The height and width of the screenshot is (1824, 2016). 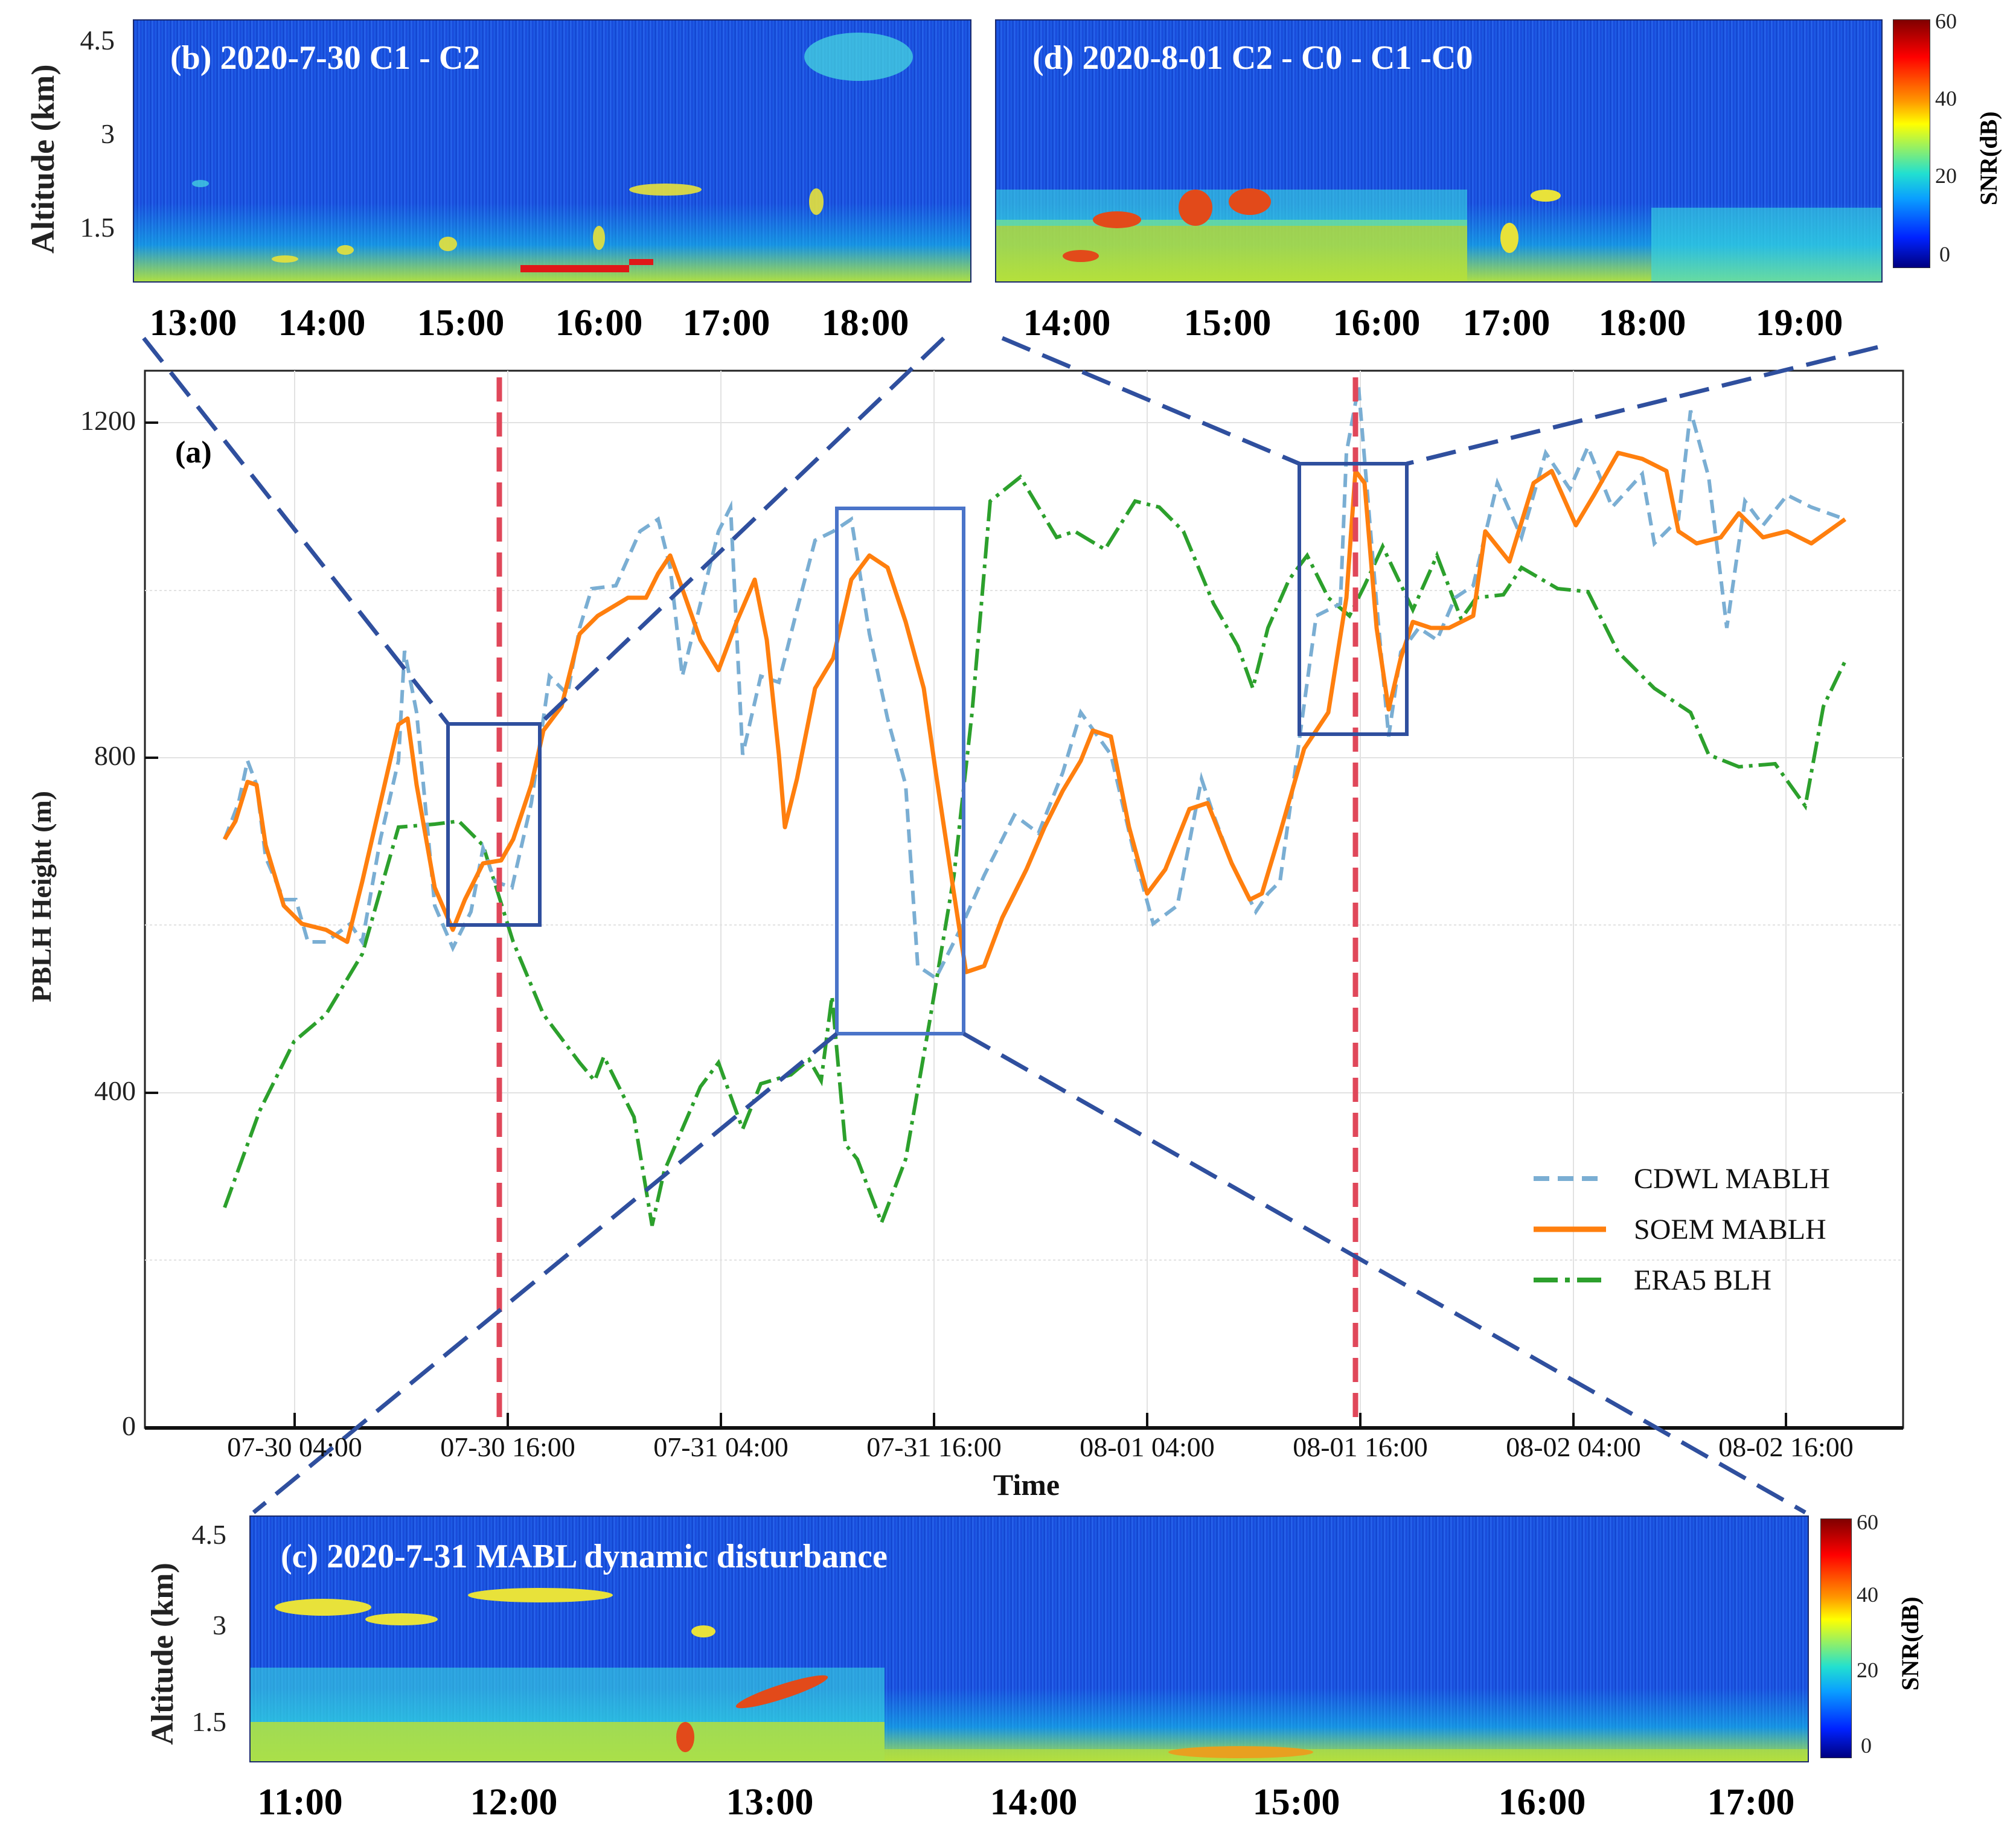 What do you see at coordinates (721, 1447) in the screenshot?
I see `main-xtick: 07-31 04:00` at bounding box center [721, 1447].